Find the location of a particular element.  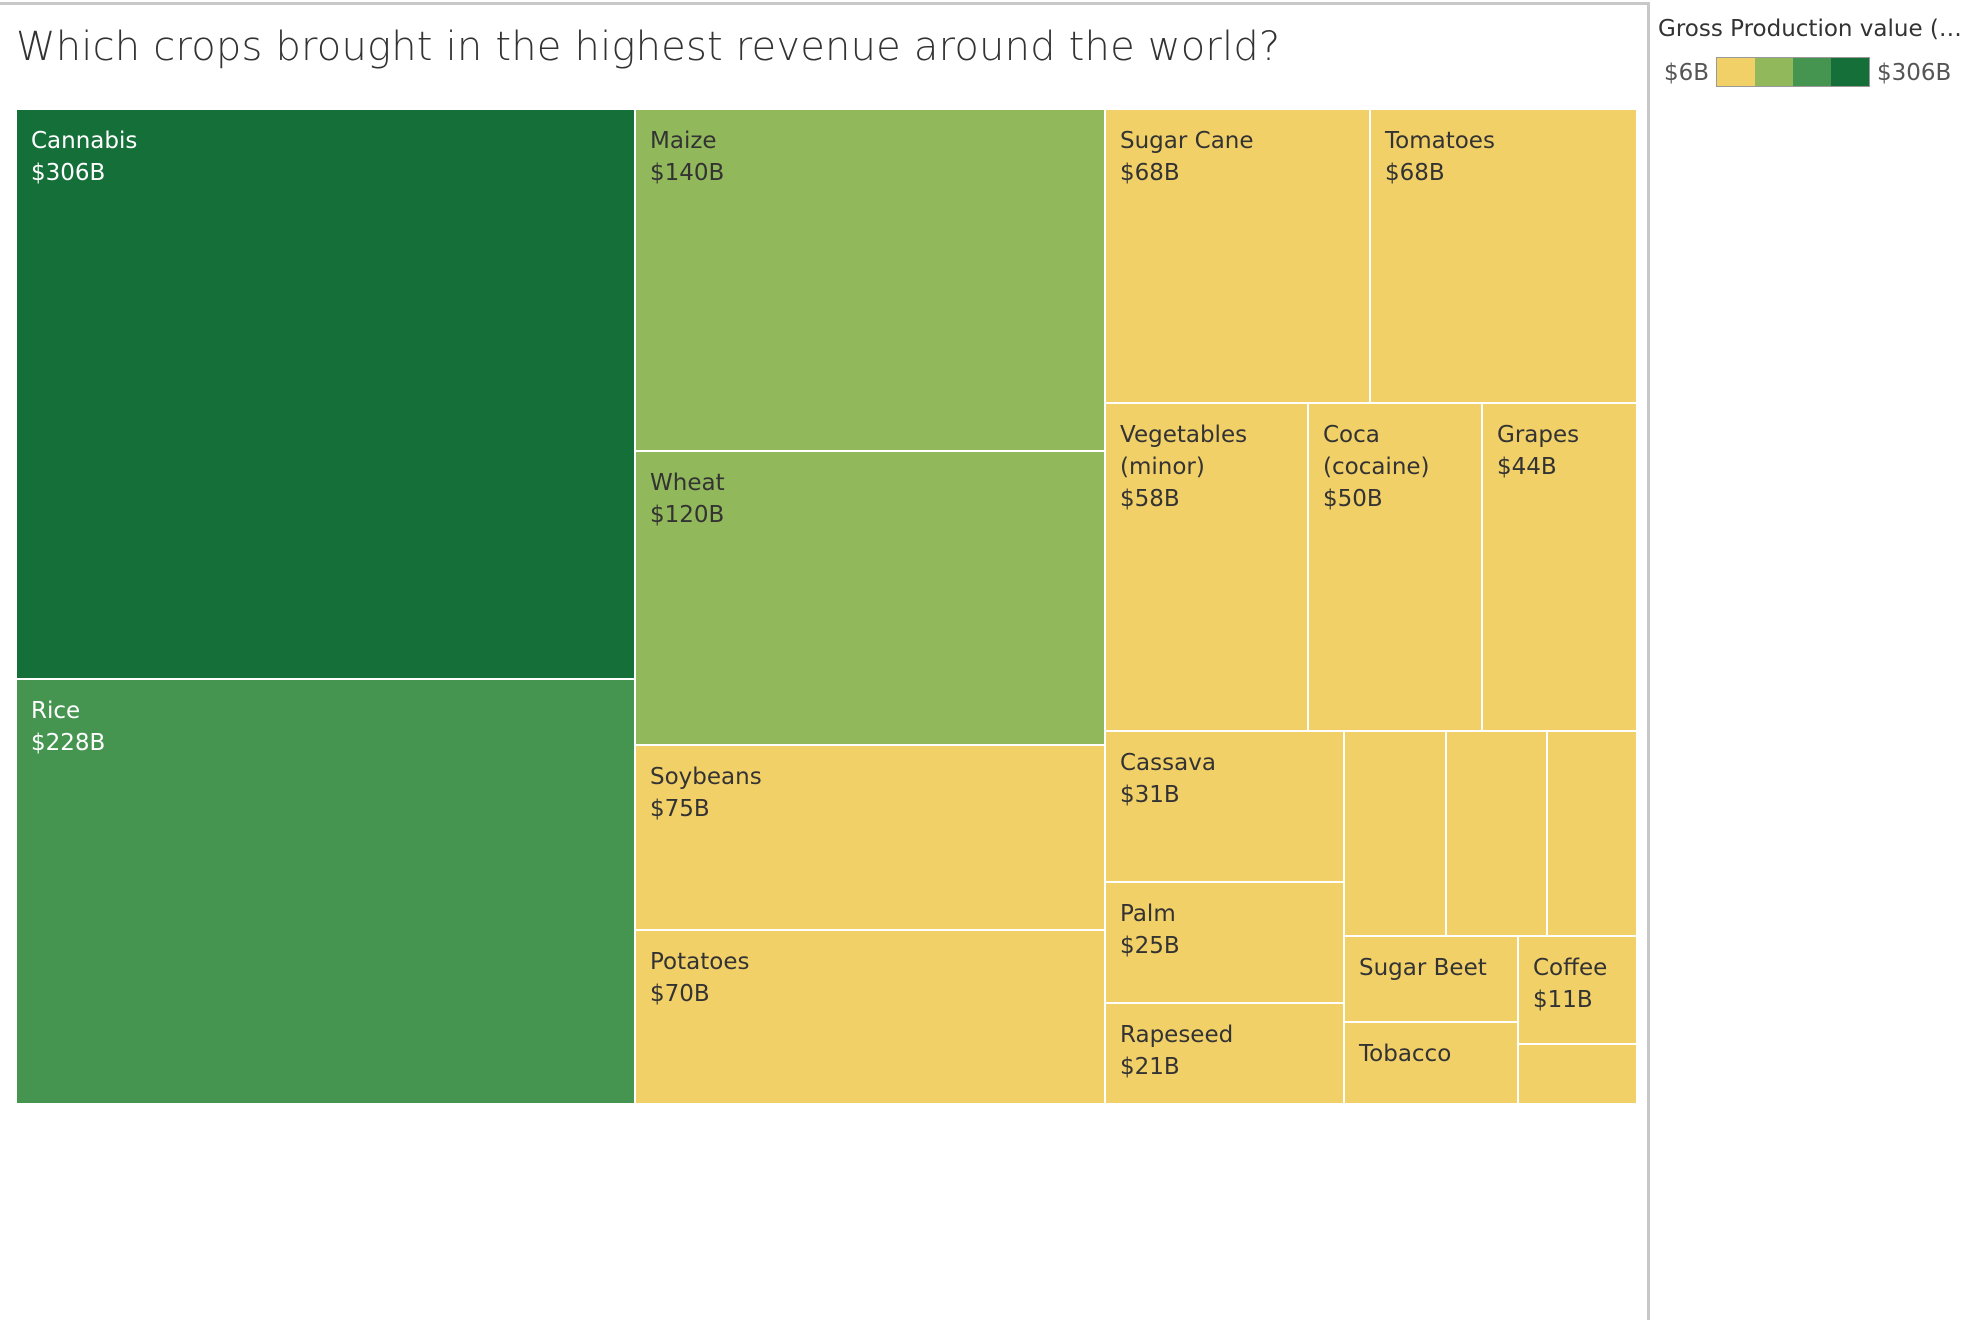

treemap-tile-tobacco: Tobacco is located at coordinates (1431, 1063).